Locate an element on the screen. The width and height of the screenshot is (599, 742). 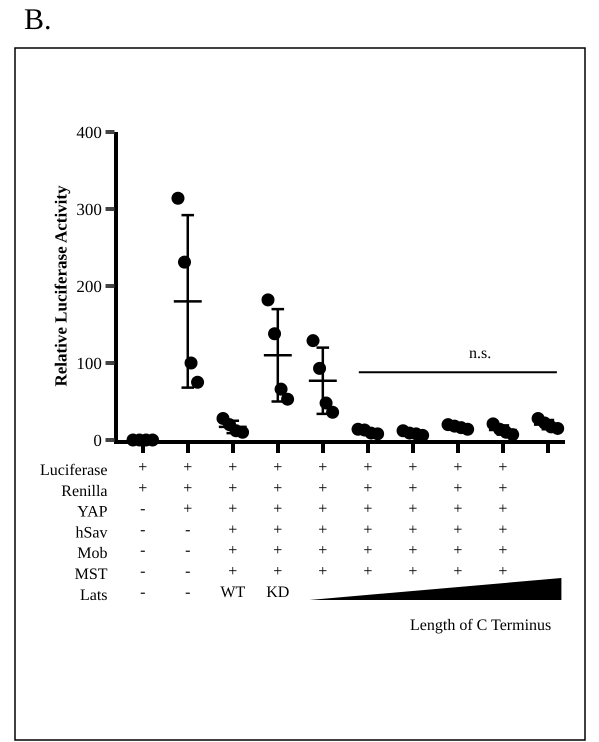
text: Length of C Terminus is located at coordinates (481, 625).